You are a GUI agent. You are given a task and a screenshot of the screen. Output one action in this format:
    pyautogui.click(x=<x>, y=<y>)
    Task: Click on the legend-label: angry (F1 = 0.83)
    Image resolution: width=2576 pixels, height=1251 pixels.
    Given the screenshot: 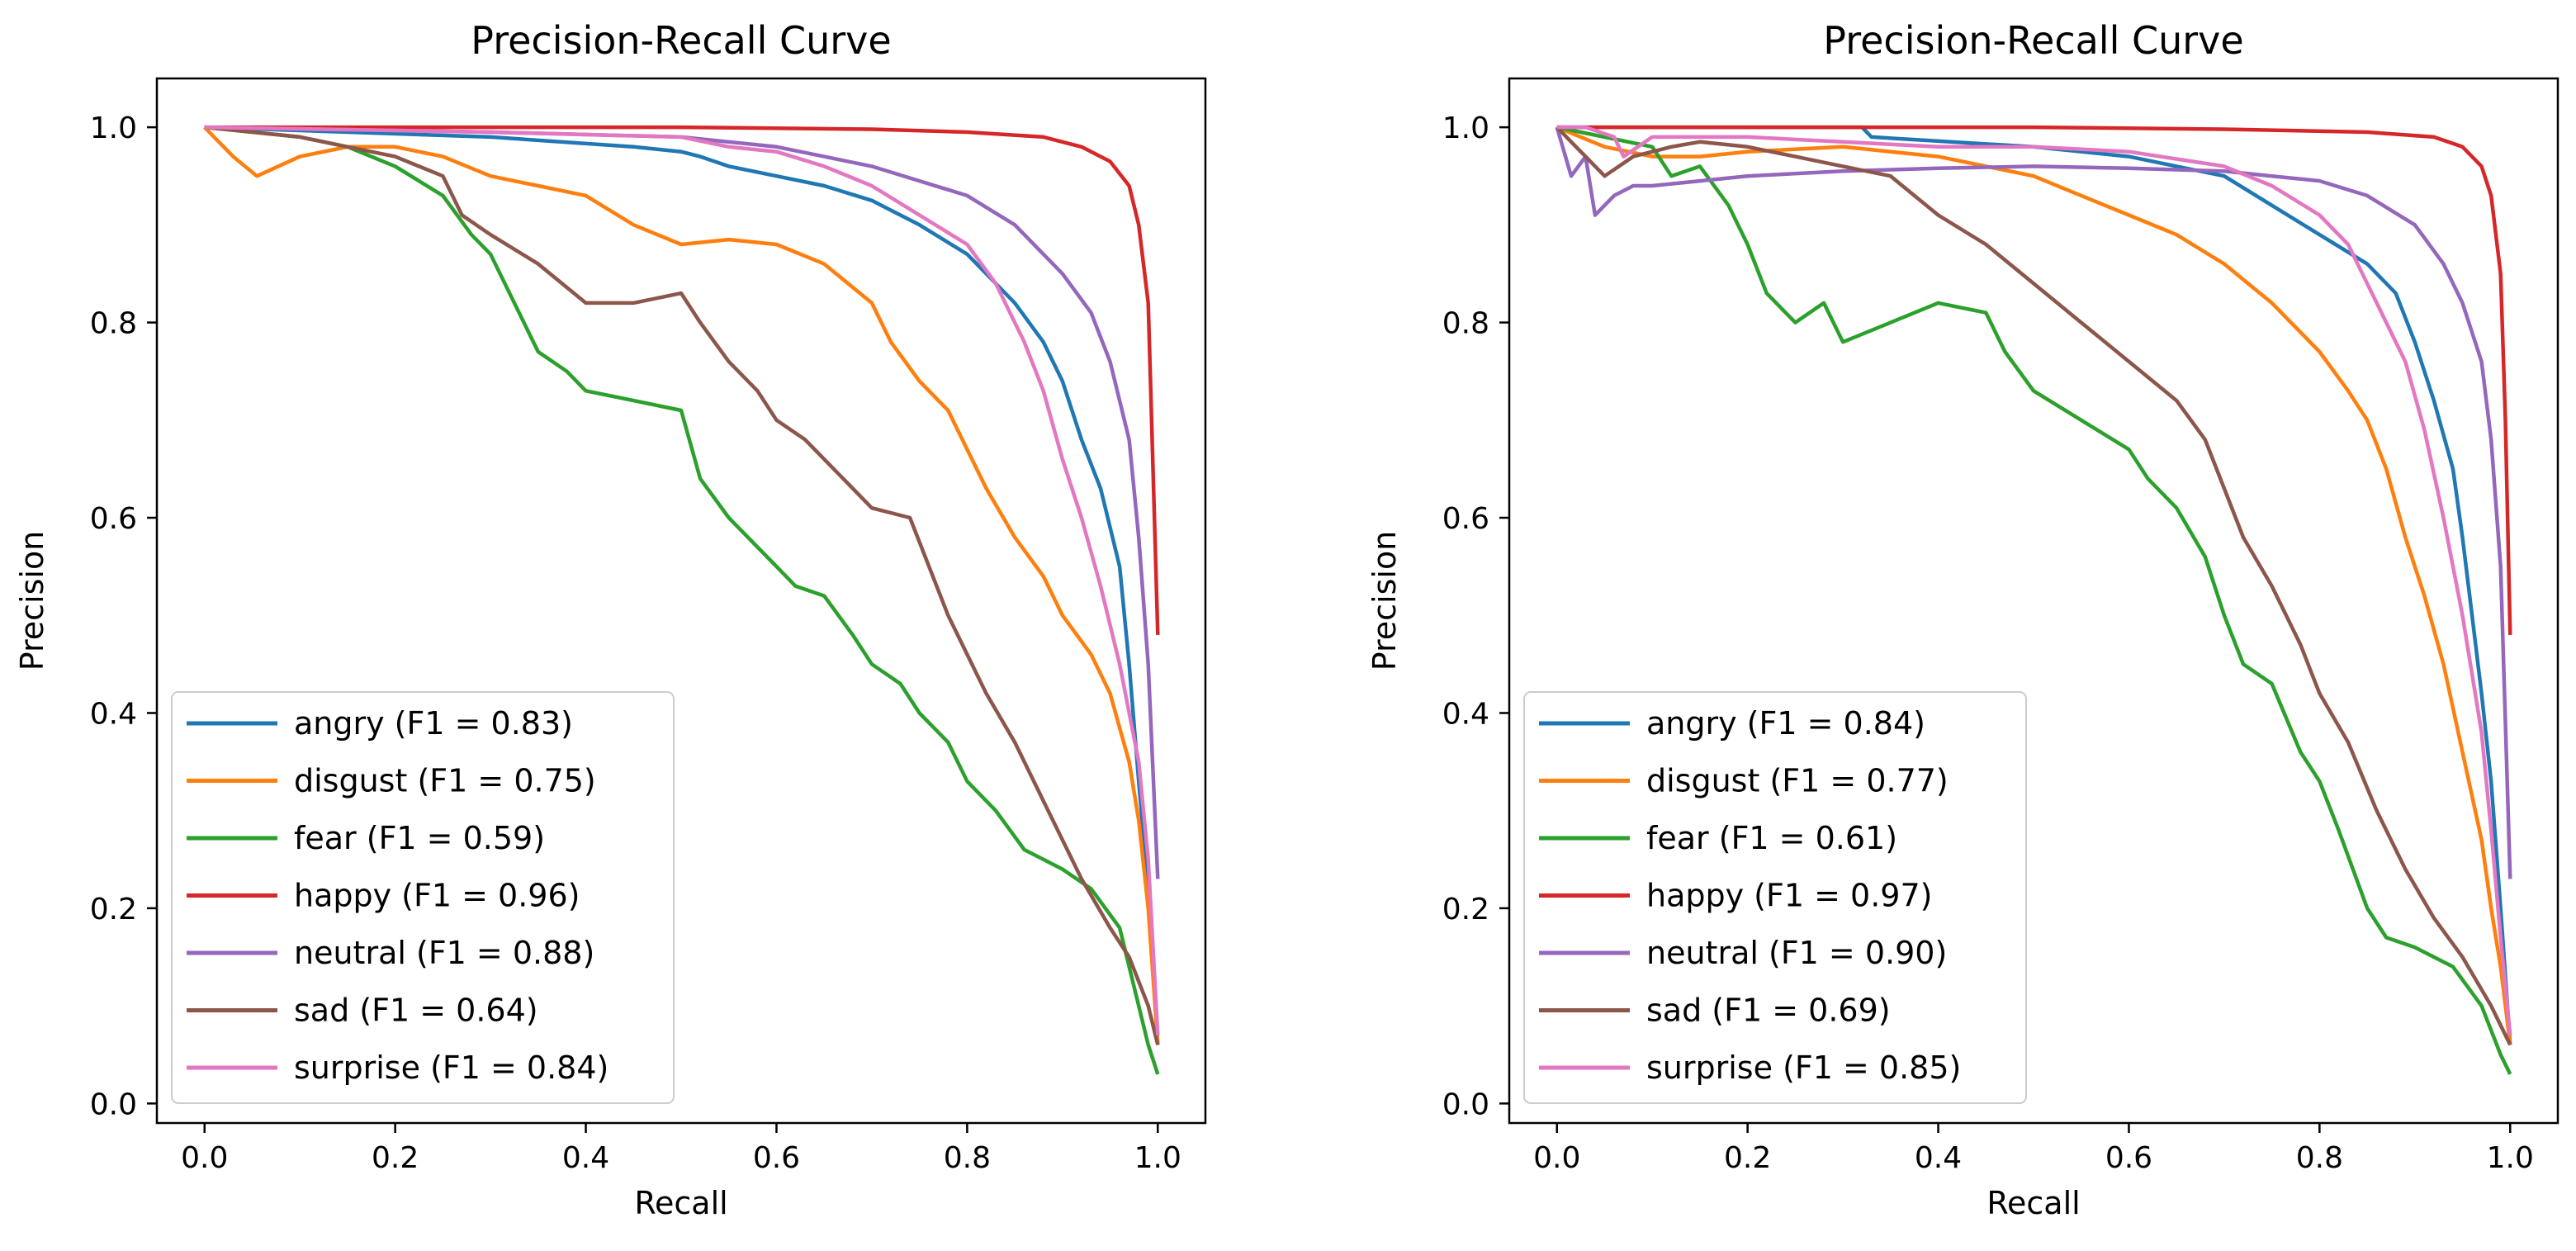 What is the action you would take?
    pyautogui.click(x=433, y=723)
    